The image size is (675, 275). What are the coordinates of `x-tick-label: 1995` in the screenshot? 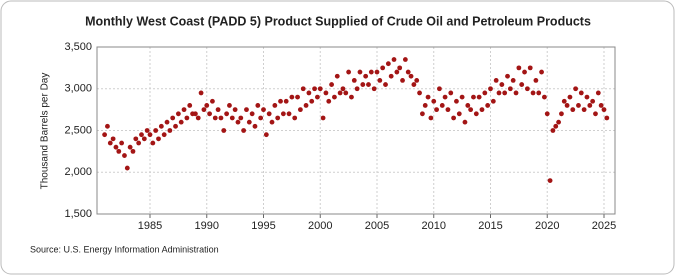 It's located at (263, 226).